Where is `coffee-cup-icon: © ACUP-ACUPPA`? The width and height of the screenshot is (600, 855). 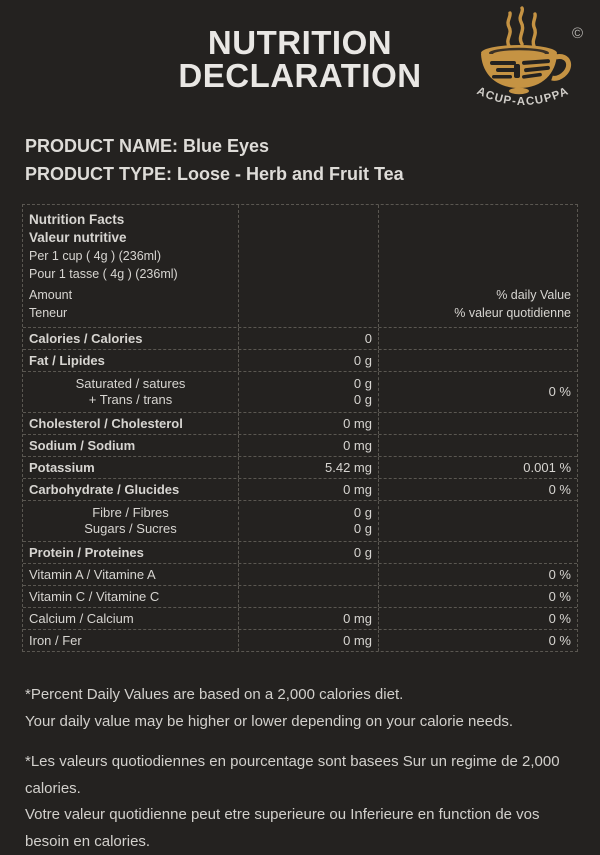 coffee-cup-icon: © ACUP-ACUPPA is located at coordinates (525, 61).